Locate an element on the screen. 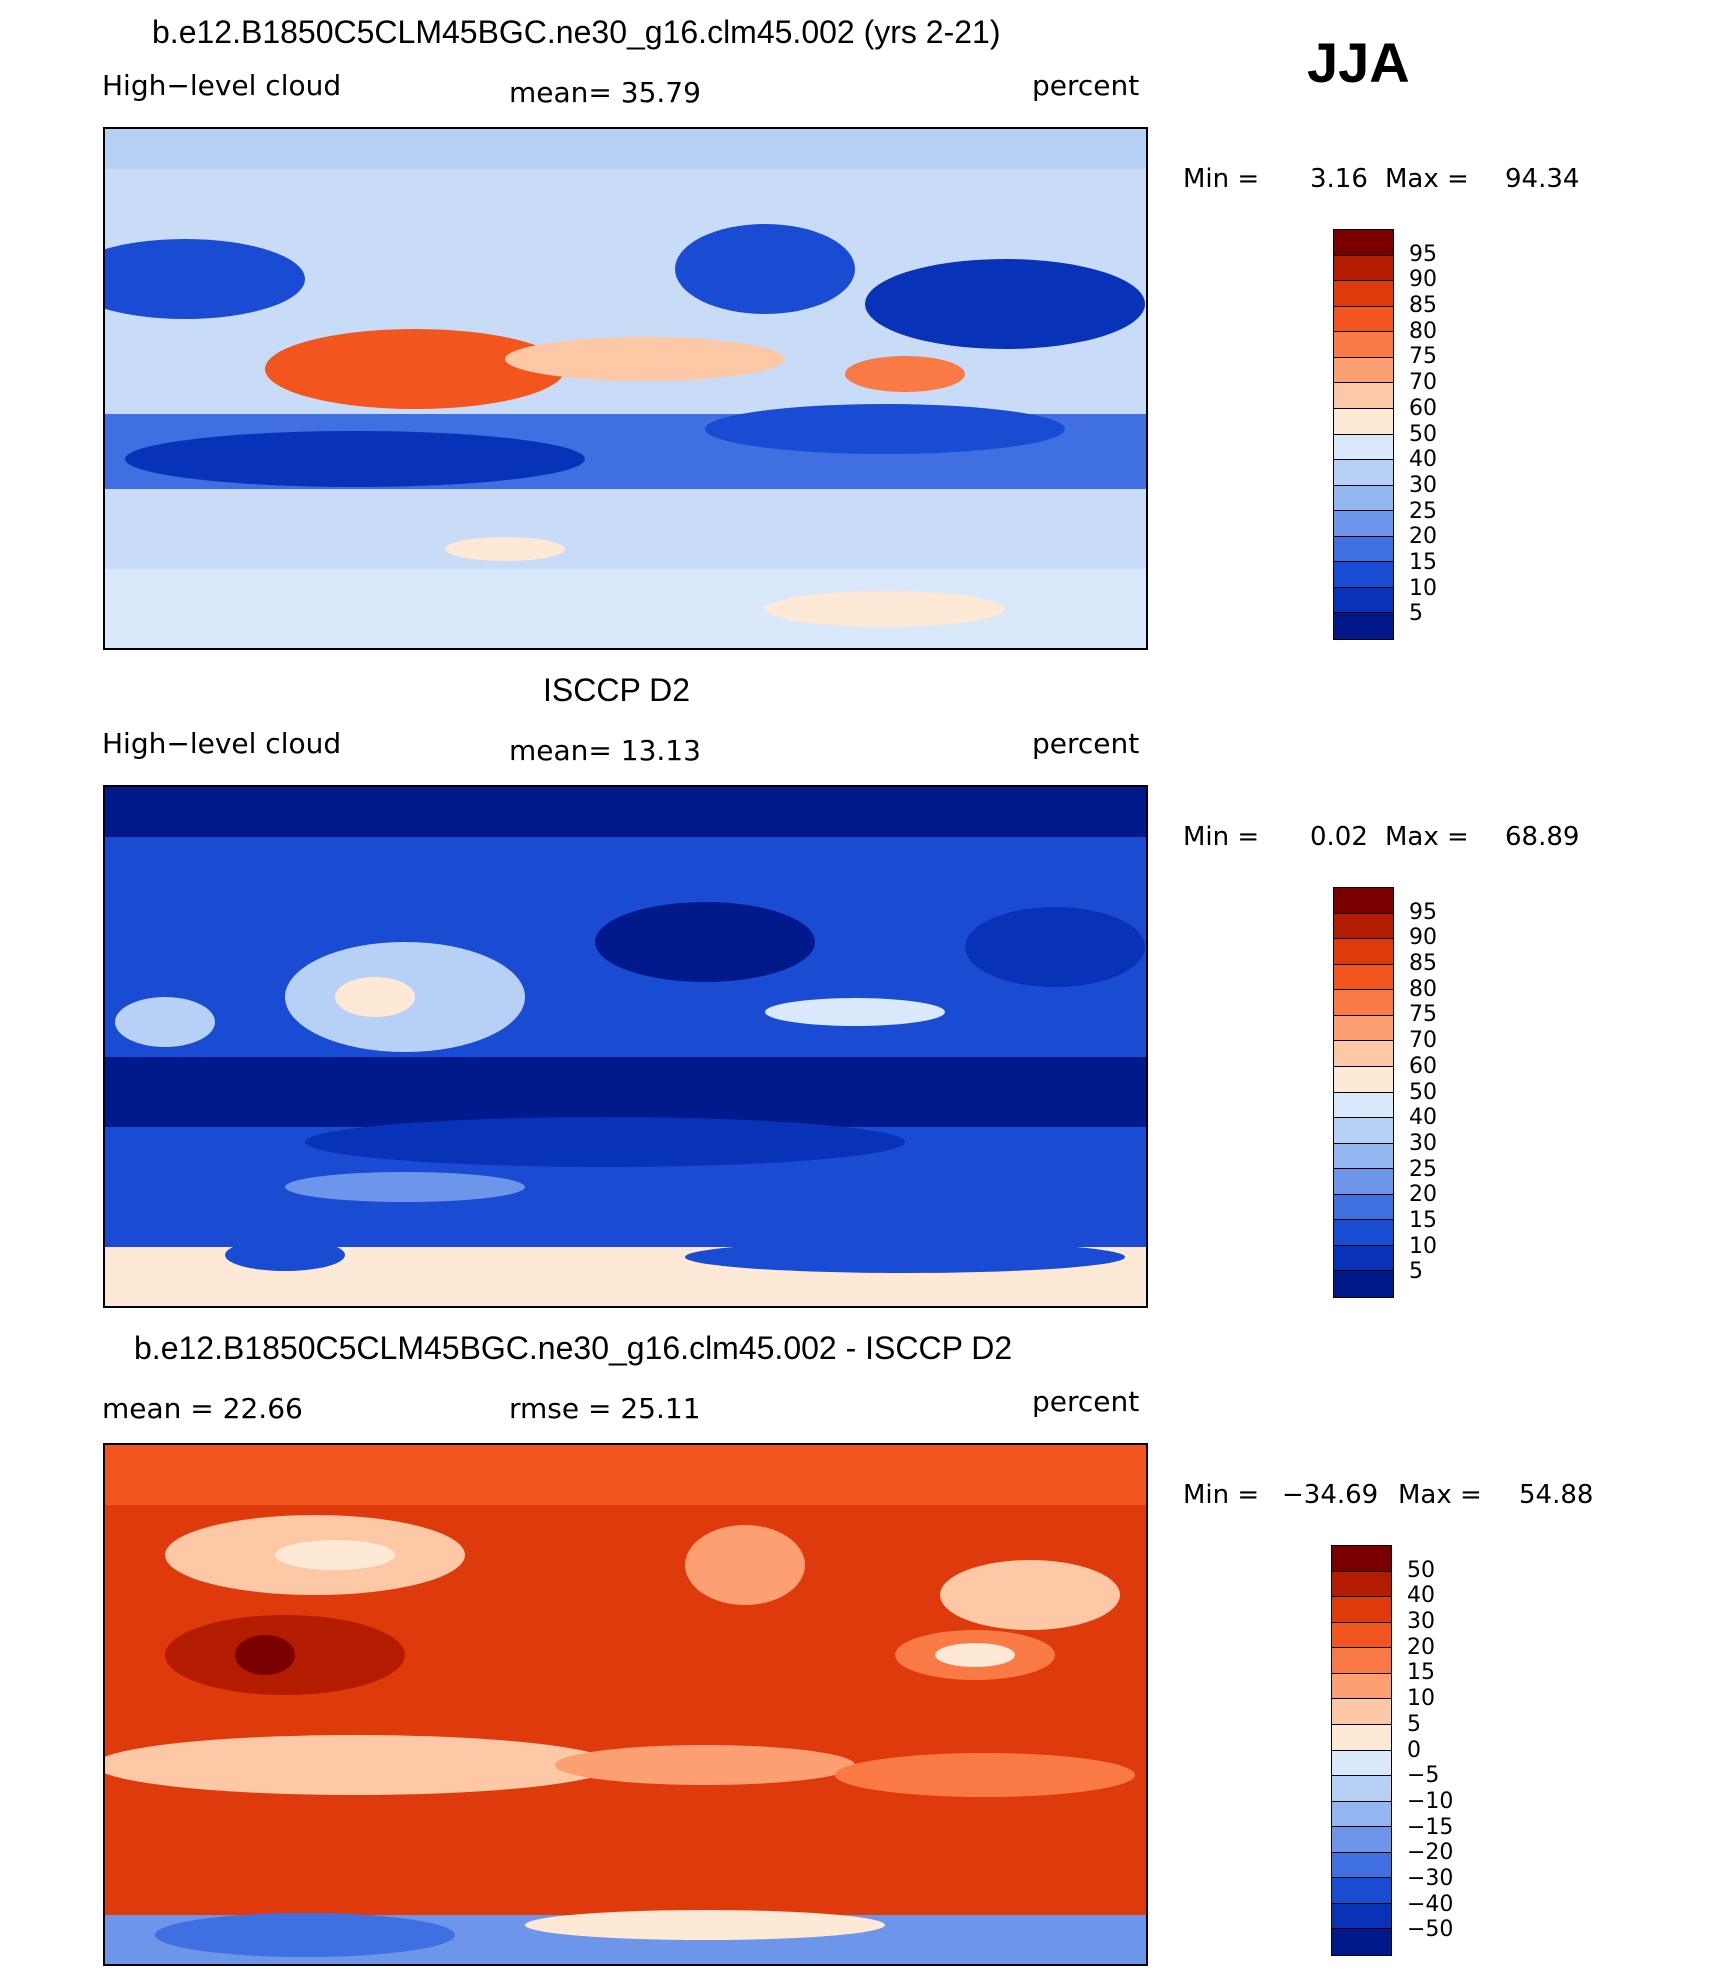 The image size is (1710, 1981). panel-3-max-value: 54.88 is located at coordinates (1556, 1495).